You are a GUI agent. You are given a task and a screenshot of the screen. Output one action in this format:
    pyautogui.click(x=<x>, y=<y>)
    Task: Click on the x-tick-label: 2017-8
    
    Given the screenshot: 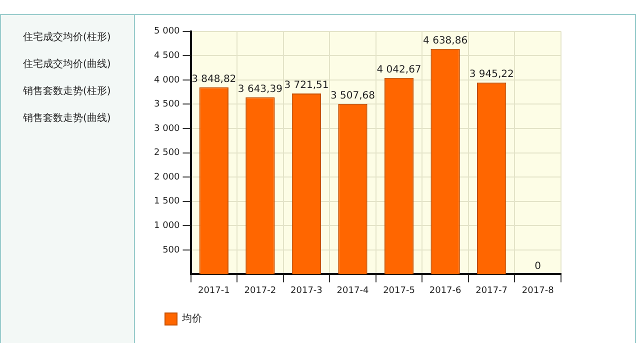 What is the action you would take?
    pyautogui.click(x=538, y=291)
    